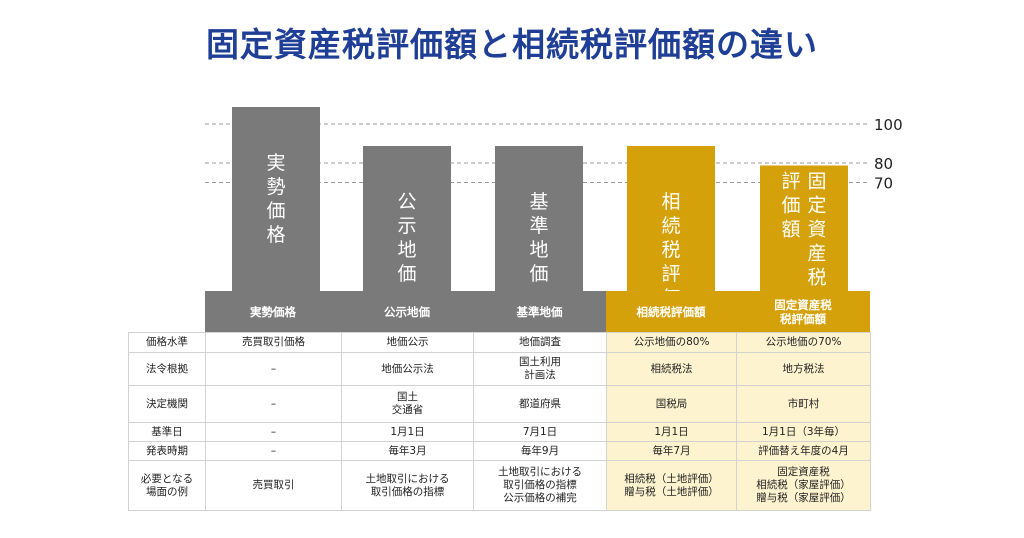  What do you see at coordinates (273, 485) in the screenshot?
I see `table-cell: 売買取引` at bounding box center [273, 485].